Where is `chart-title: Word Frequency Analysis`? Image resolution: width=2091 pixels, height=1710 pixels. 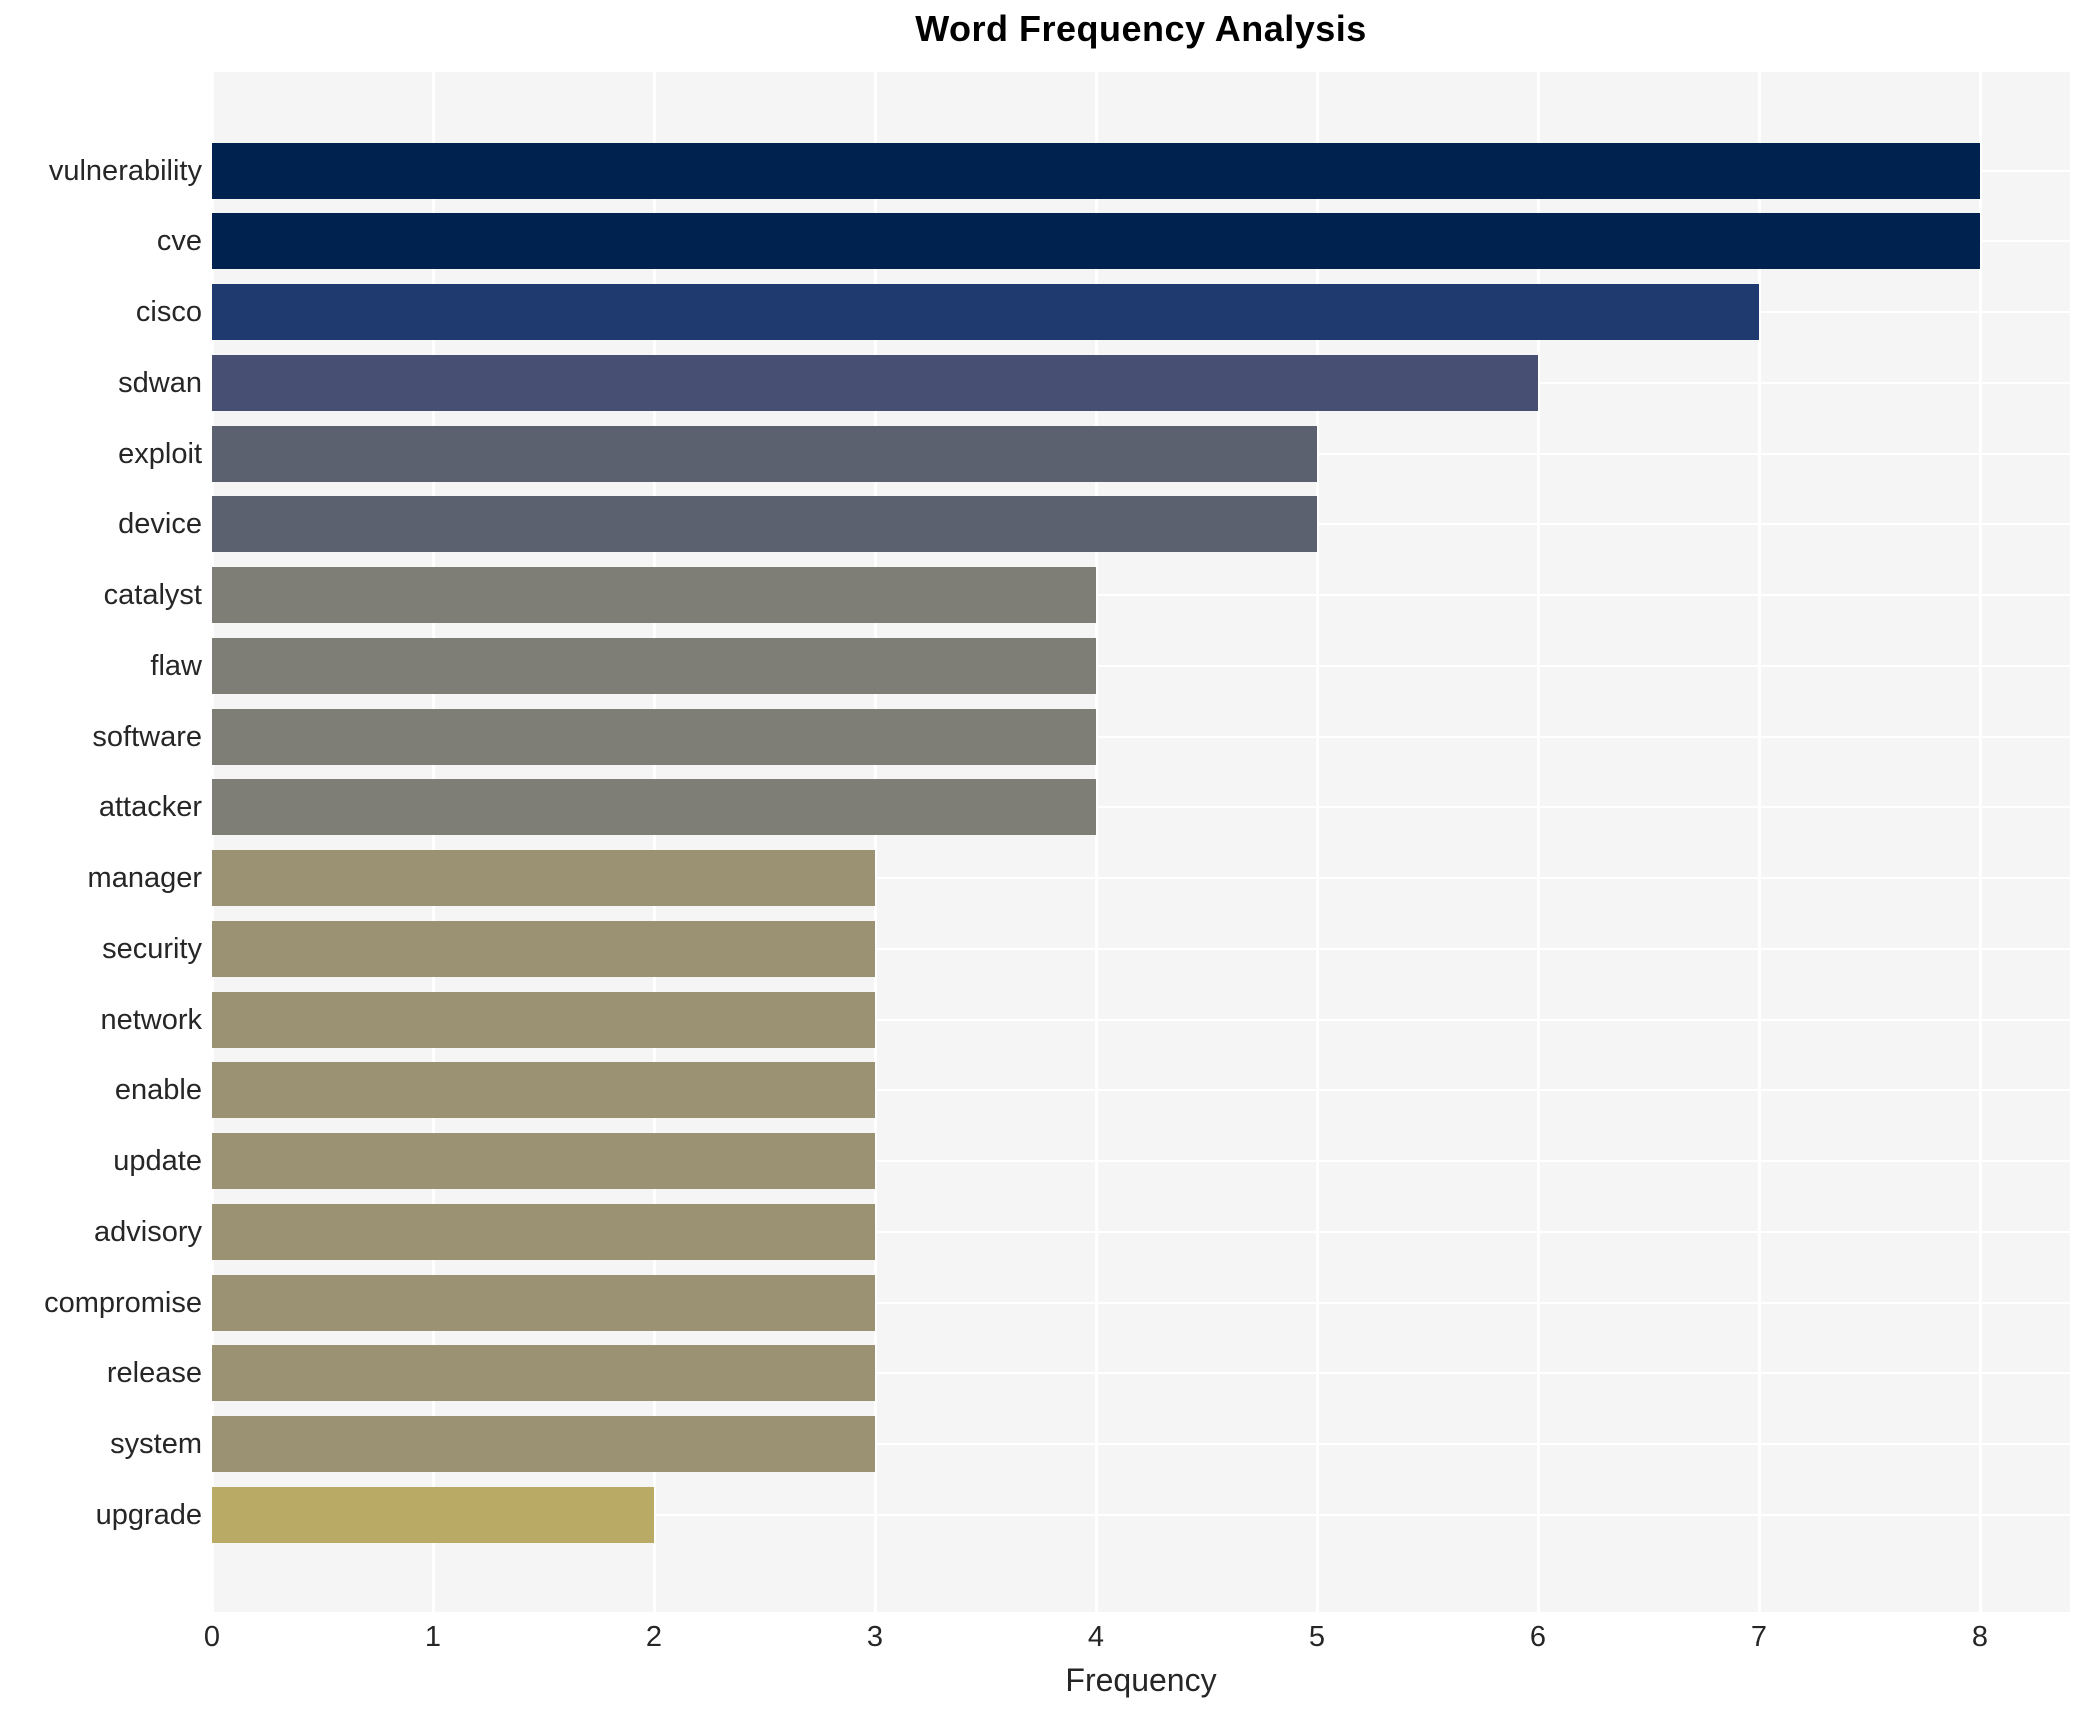 chart-title: Word Frequency Analysis is located at coordinates (1141, 28).